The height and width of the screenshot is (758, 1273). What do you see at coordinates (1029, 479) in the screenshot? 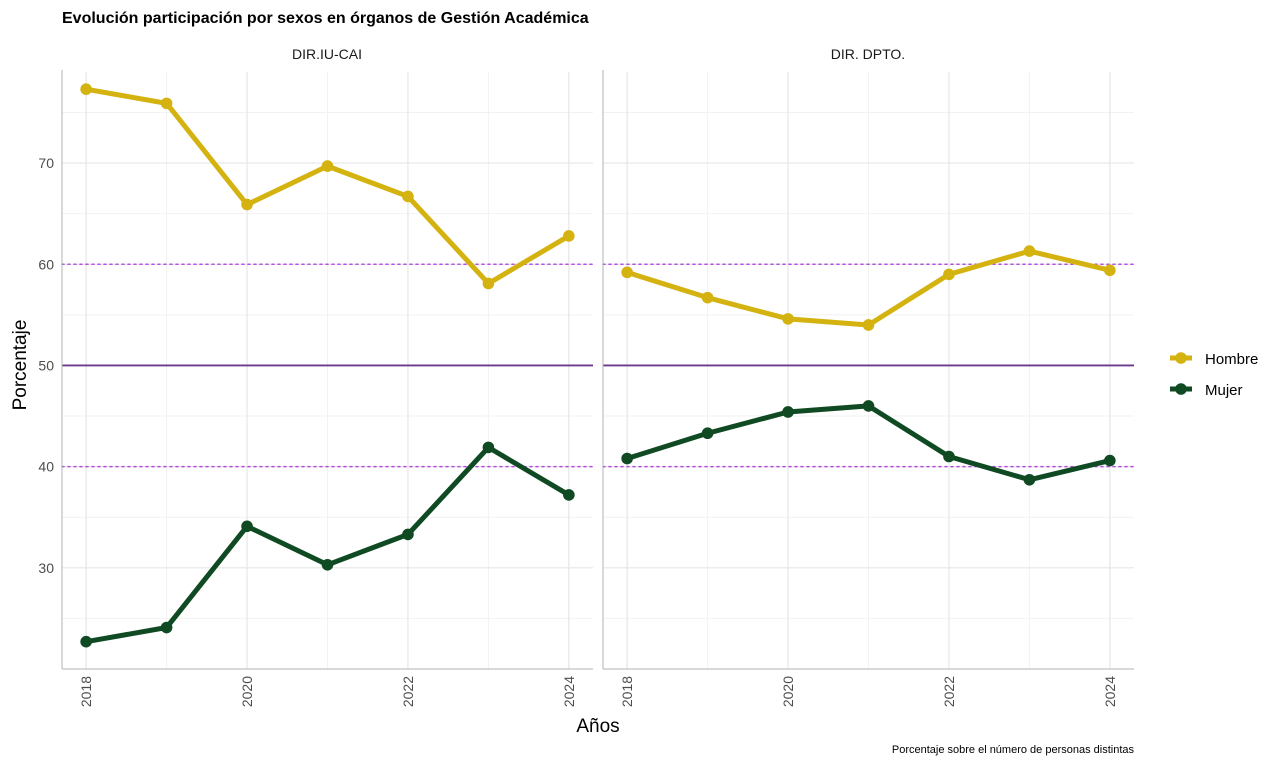
I see `panel-2-series-mujer-point-2023` at bounding box center [1029, 479].